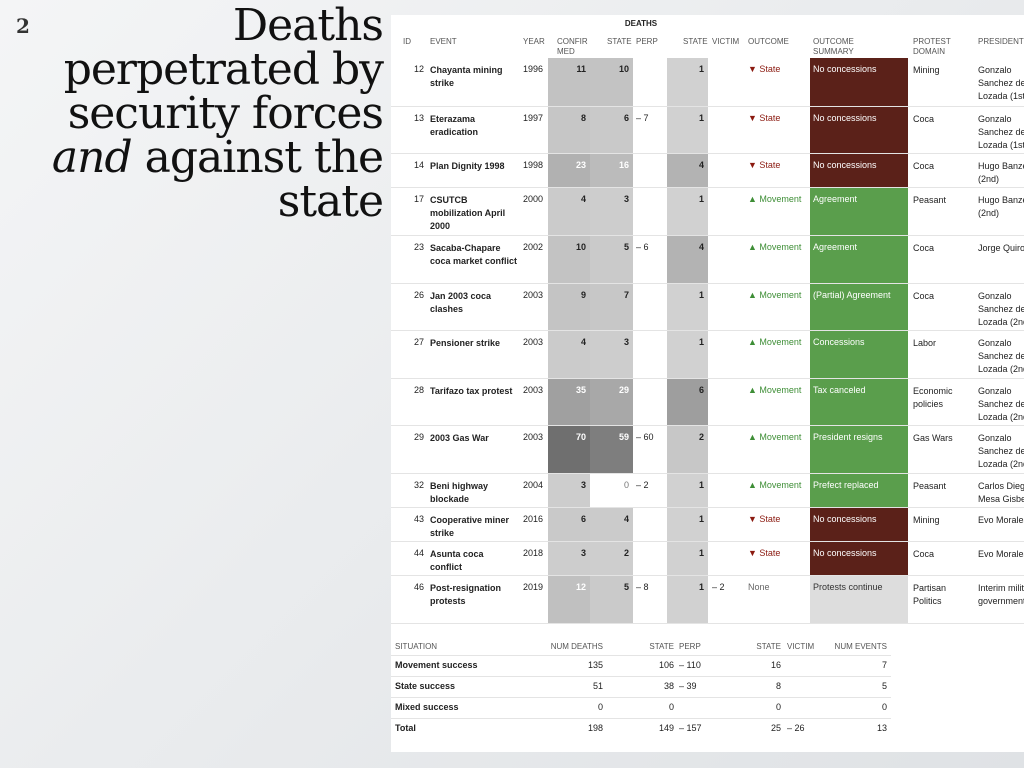  I want to click on column-header: PERP, so click(647, 41).